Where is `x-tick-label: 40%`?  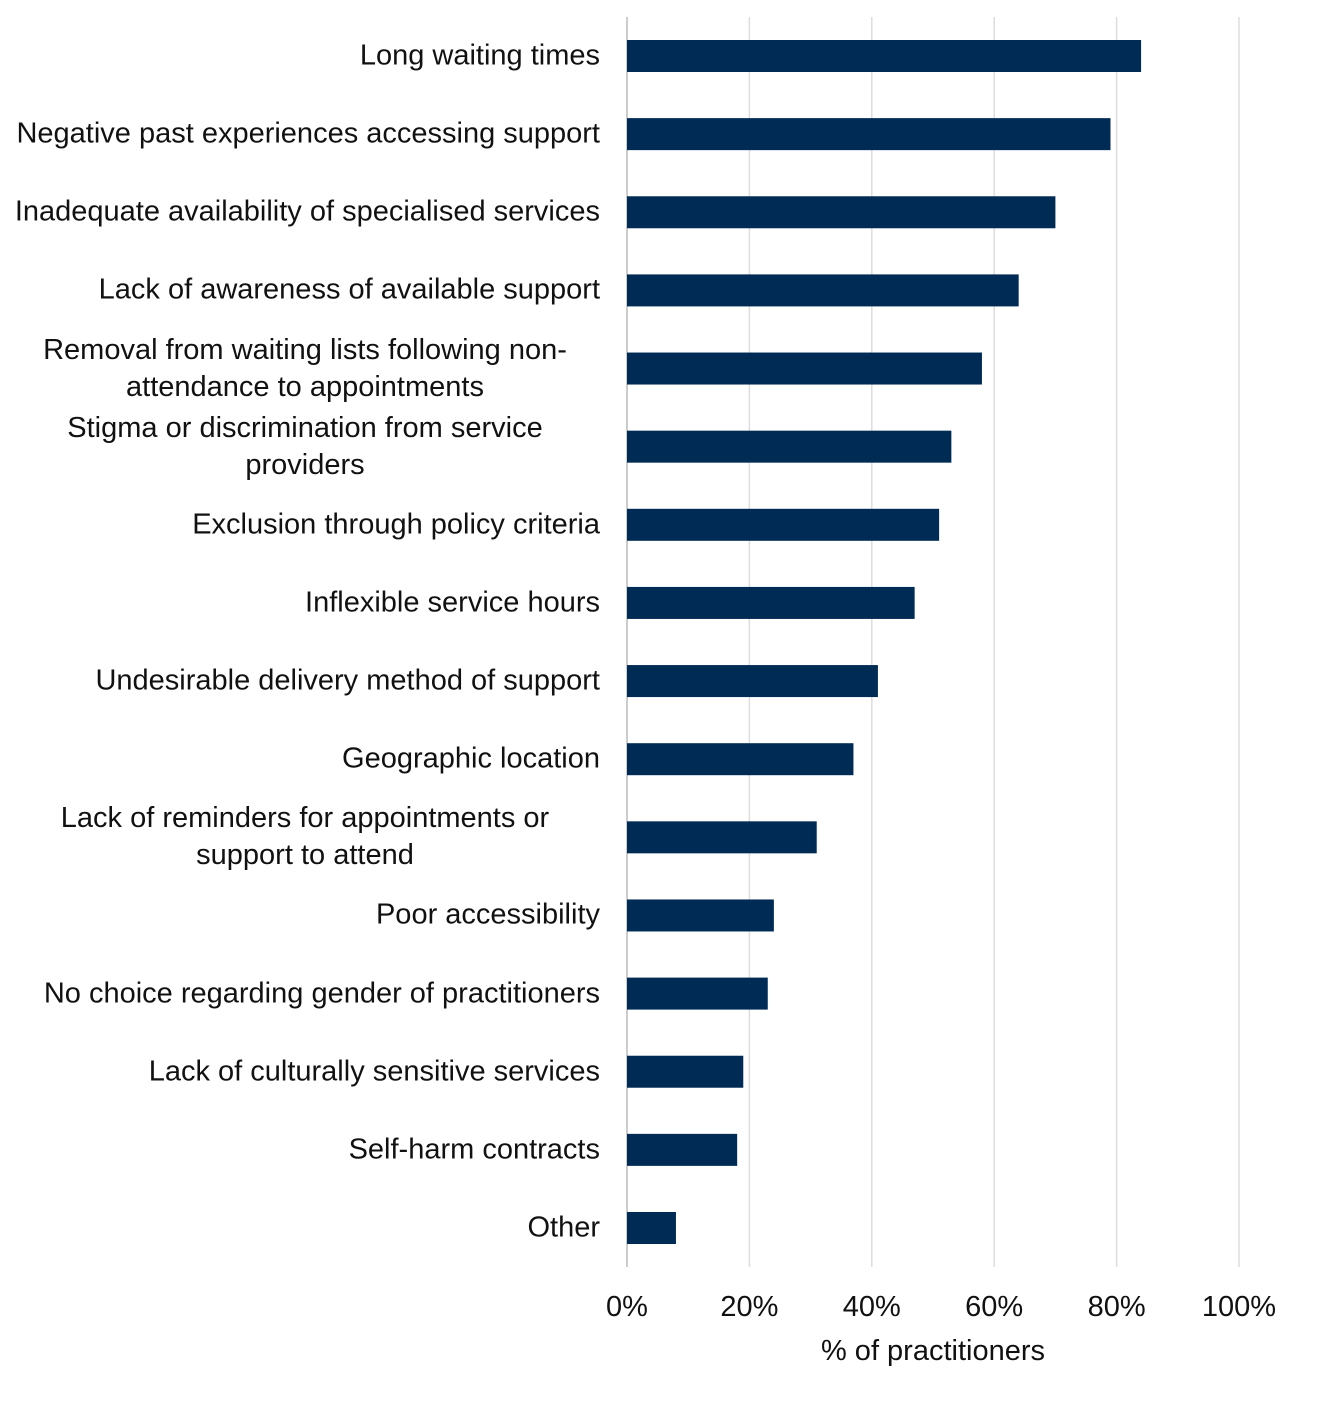 x-tick-label: 40% is located at coordinates (872, 1307).